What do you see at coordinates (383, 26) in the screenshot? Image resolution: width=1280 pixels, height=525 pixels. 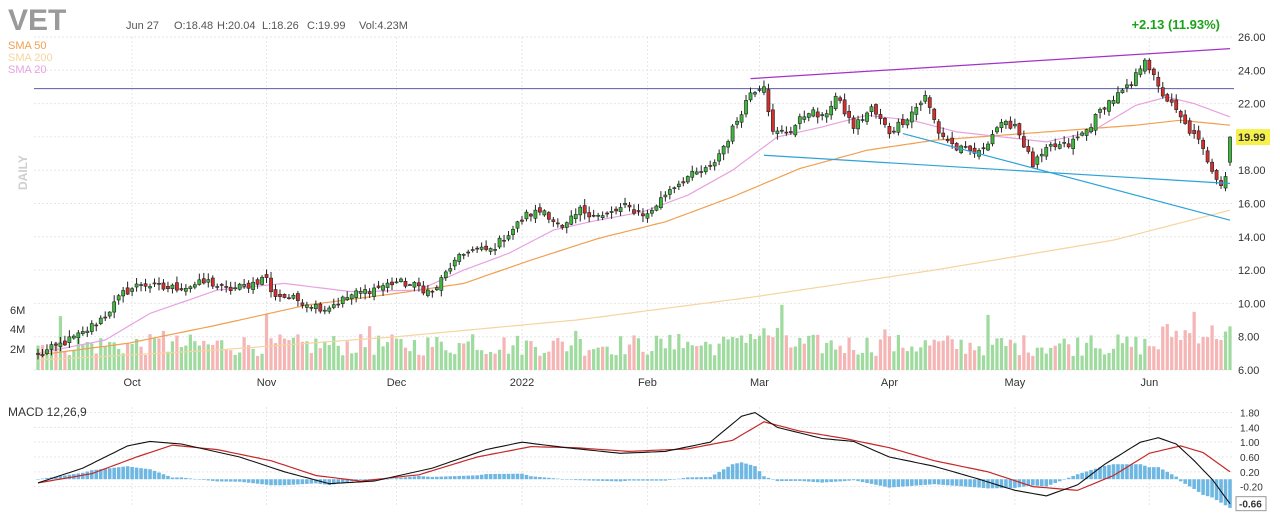 I see `quote-volume: Vol:4.23M` at bounding box center [383, 26].